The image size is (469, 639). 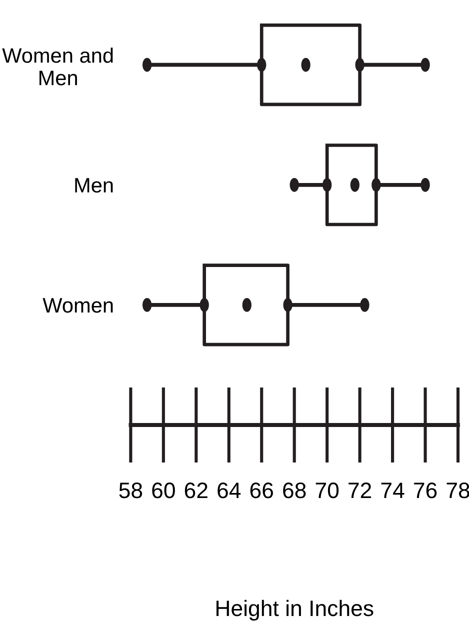 What do you see at coordinates (360, 490) in the screenshot?
I see `x-tick-label: 72` at bounding box center [360, 490].